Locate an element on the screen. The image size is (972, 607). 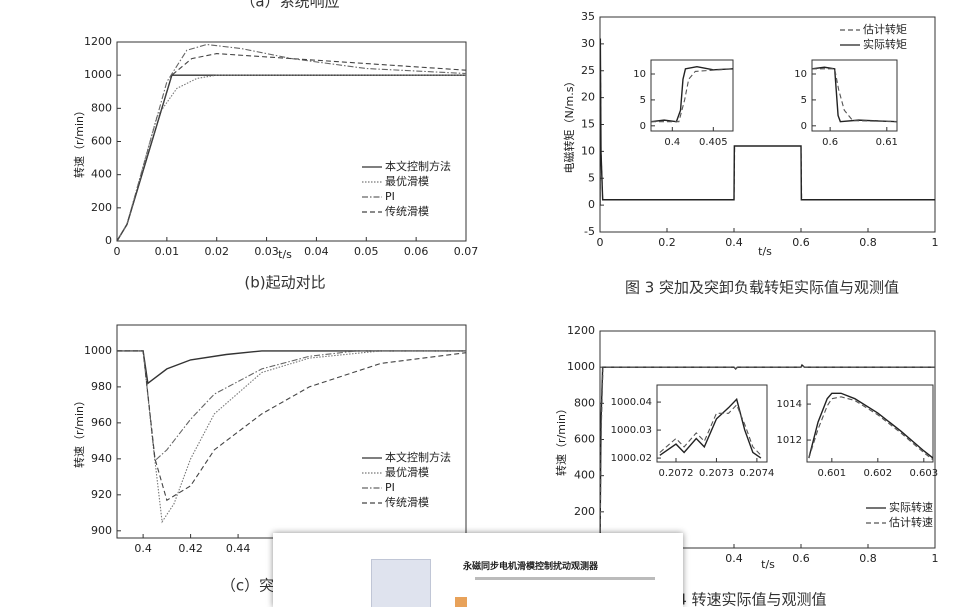
x-tick-label: 0.42 is located at coordinates (190, 548).